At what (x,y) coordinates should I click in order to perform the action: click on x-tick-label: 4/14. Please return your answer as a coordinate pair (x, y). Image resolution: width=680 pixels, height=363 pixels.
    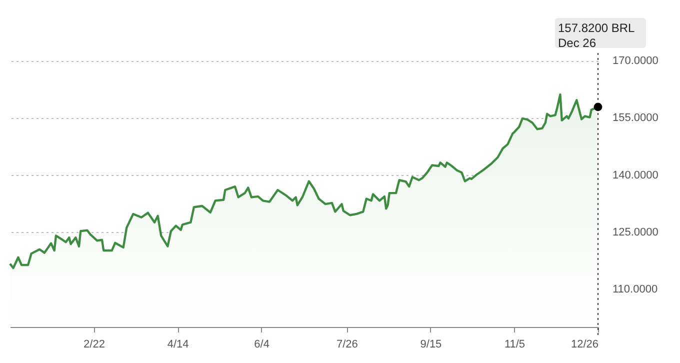
    Looking at the image, I should click on (178, 344).